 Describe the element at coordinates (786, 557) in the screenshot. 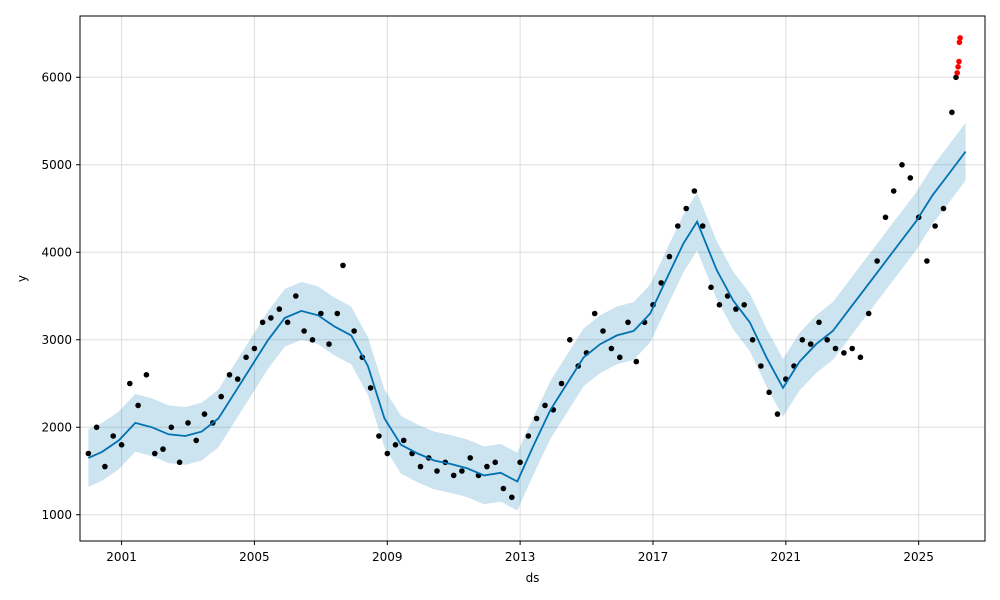

I see `x-tick-label: 2021` at that location.